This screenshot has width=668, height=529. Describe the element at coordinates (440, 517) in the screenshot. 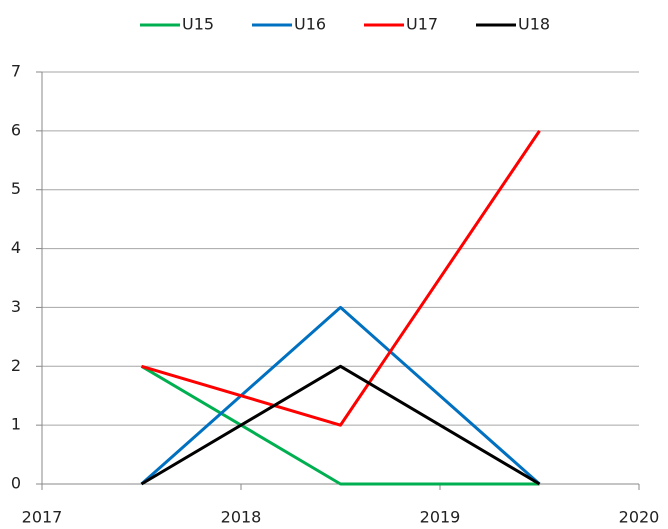

I see `x-tick-label: 2019` at that location.